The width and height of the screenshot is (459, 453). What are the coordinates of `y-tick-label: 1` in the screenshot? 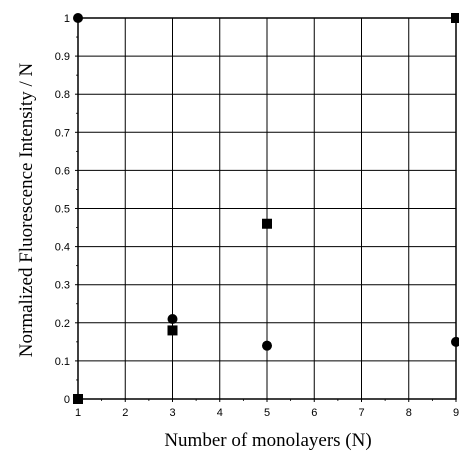 It's located at (67, 19).